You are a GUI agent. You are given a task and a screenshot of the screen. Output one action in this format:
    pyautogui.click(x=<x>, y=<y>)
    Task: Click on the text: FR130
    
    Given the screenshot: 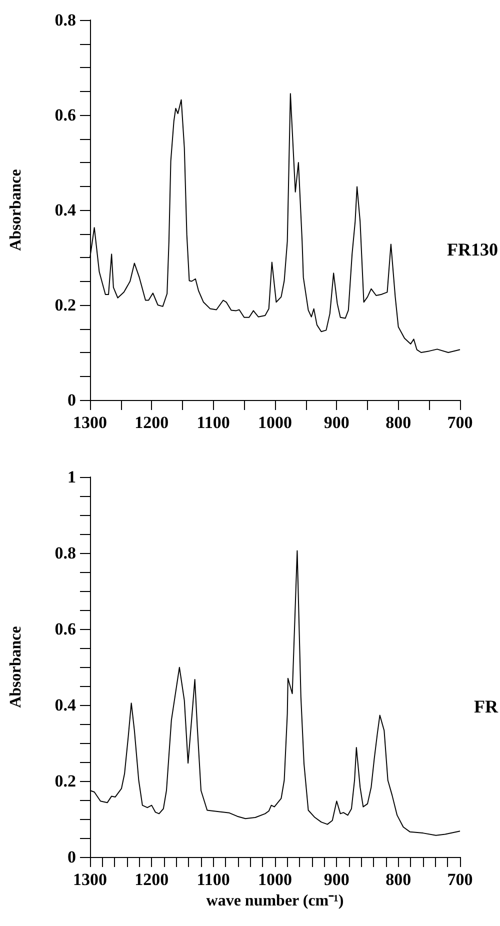 What is the action you would take?
    pyautogui.click(x=472, y=249)
    